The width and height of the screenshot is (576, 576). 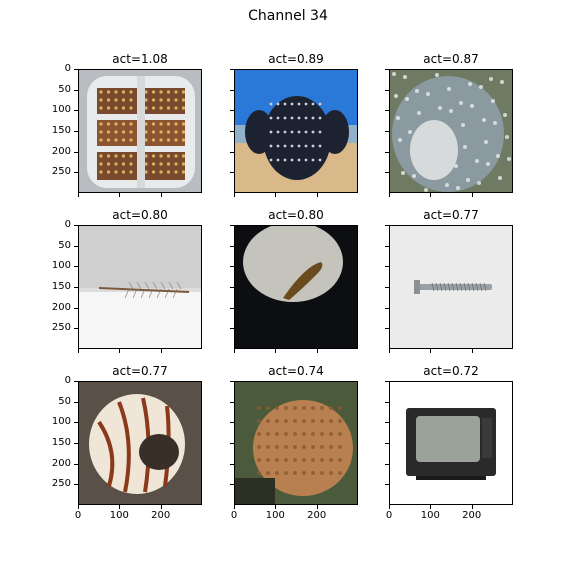 I want to click on image-panel: act=0.89, so click(x=294, y=124).